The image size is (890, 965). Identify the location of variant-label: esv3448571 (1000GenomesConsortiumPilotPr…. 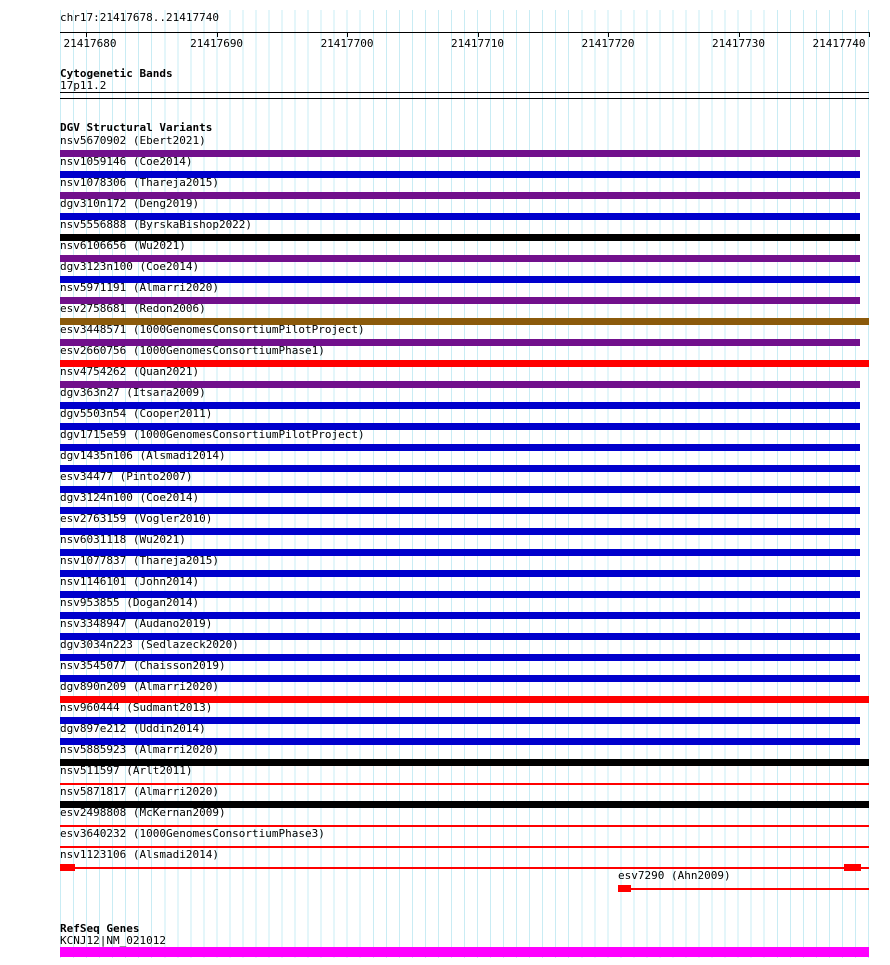
(212, 329).